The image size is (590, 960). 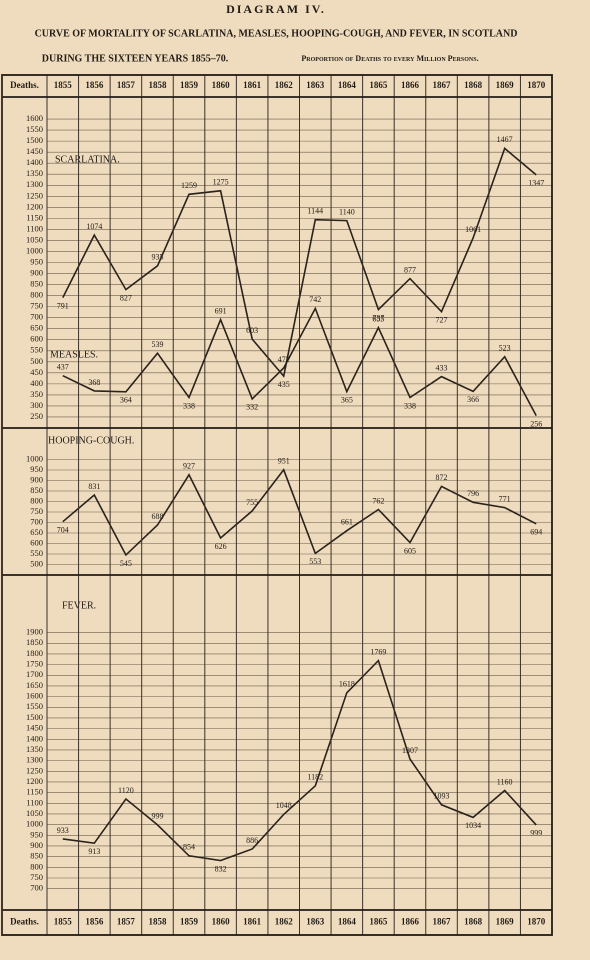 What do you see at coordinates (36, 361) in the screenshot?
I see `y-tick-label: 500` at bounding box center [36, 361].